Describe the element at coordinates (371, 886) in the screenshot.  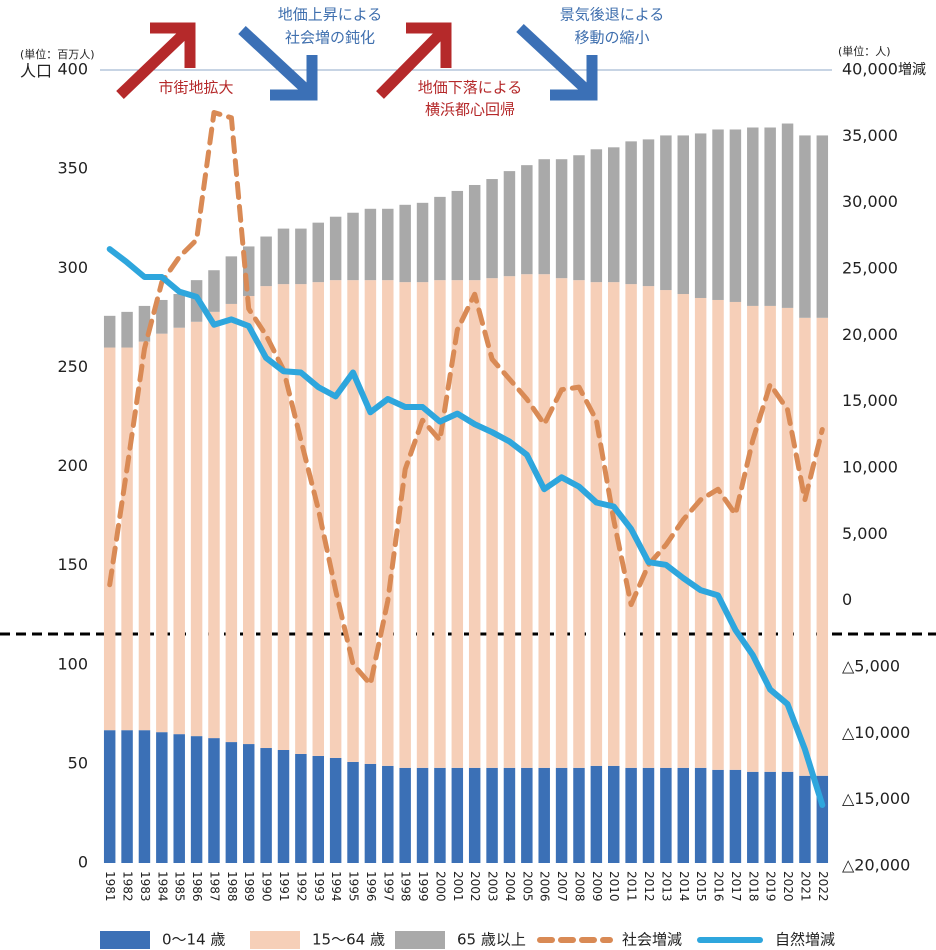
I see `x-tick-label: 1996` at that location.